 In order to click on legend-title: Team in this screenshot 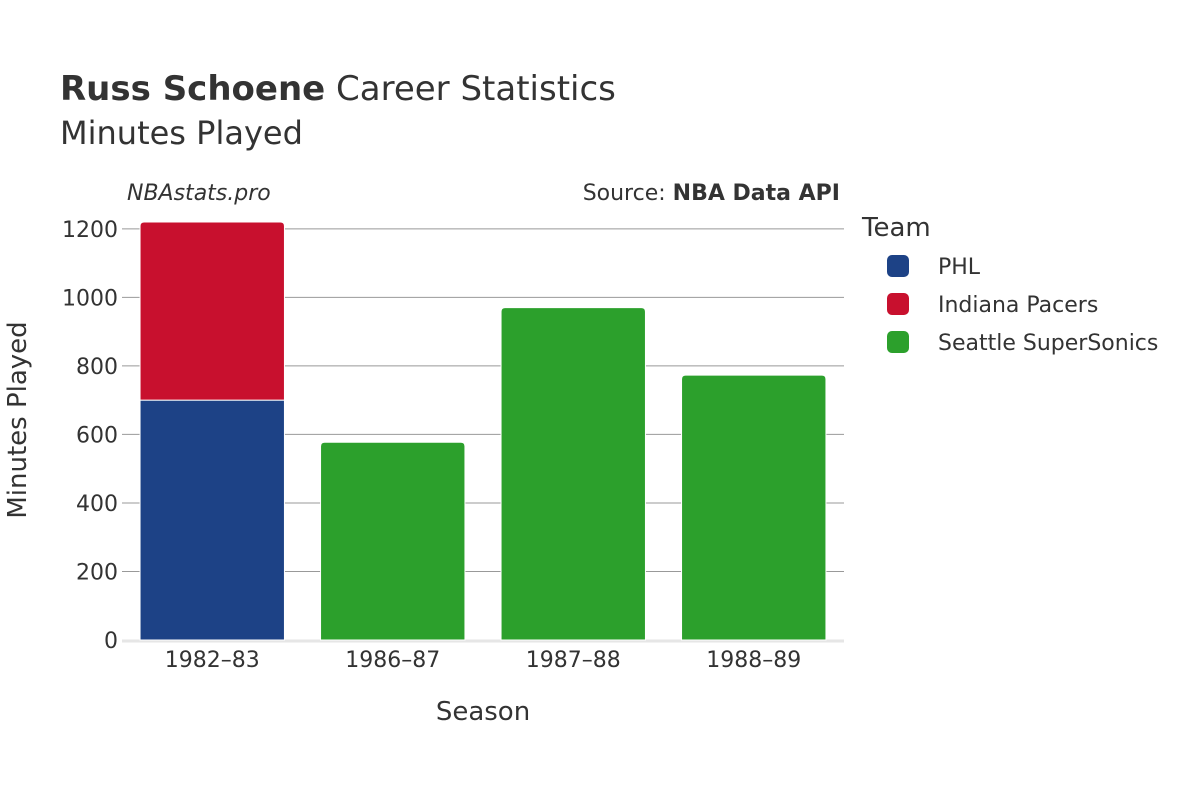, I will do `click(896, 228)`.